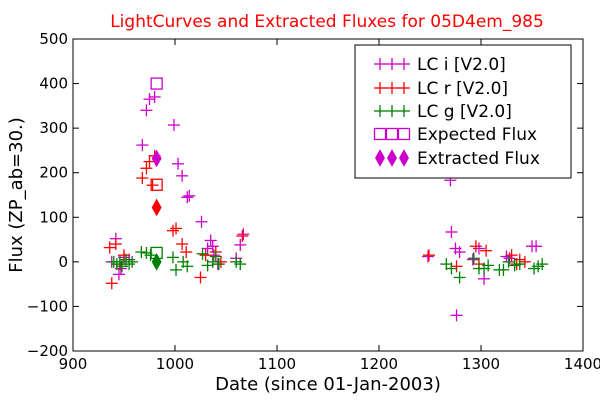 The width and height of the screenshot is (600, 400). I want to click on y-tick-label: 100, so click(53, 217).